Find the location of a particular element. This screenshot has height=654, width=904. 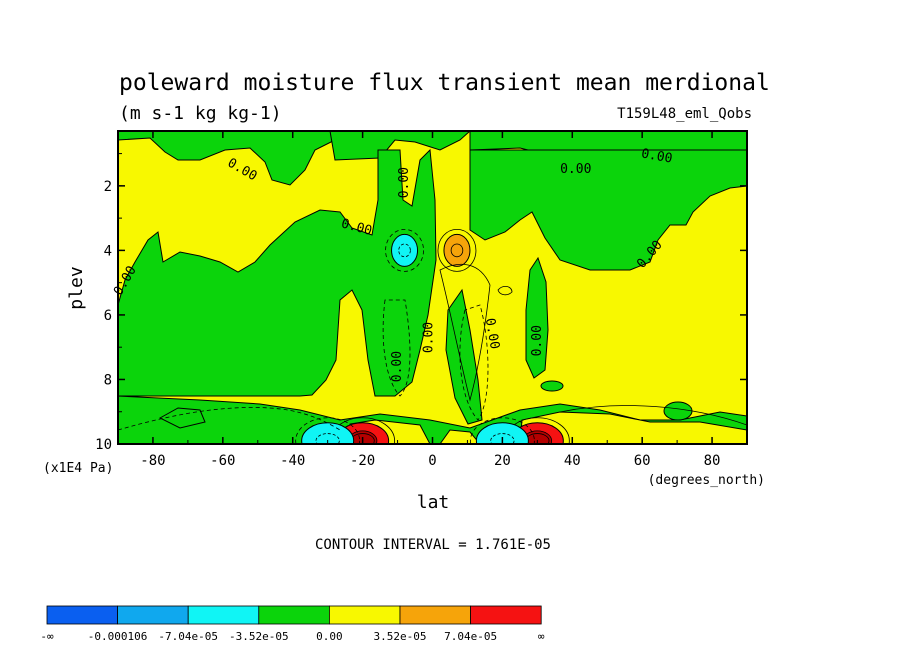

x-tick-label: 80 is located at coordinates (712, 461).